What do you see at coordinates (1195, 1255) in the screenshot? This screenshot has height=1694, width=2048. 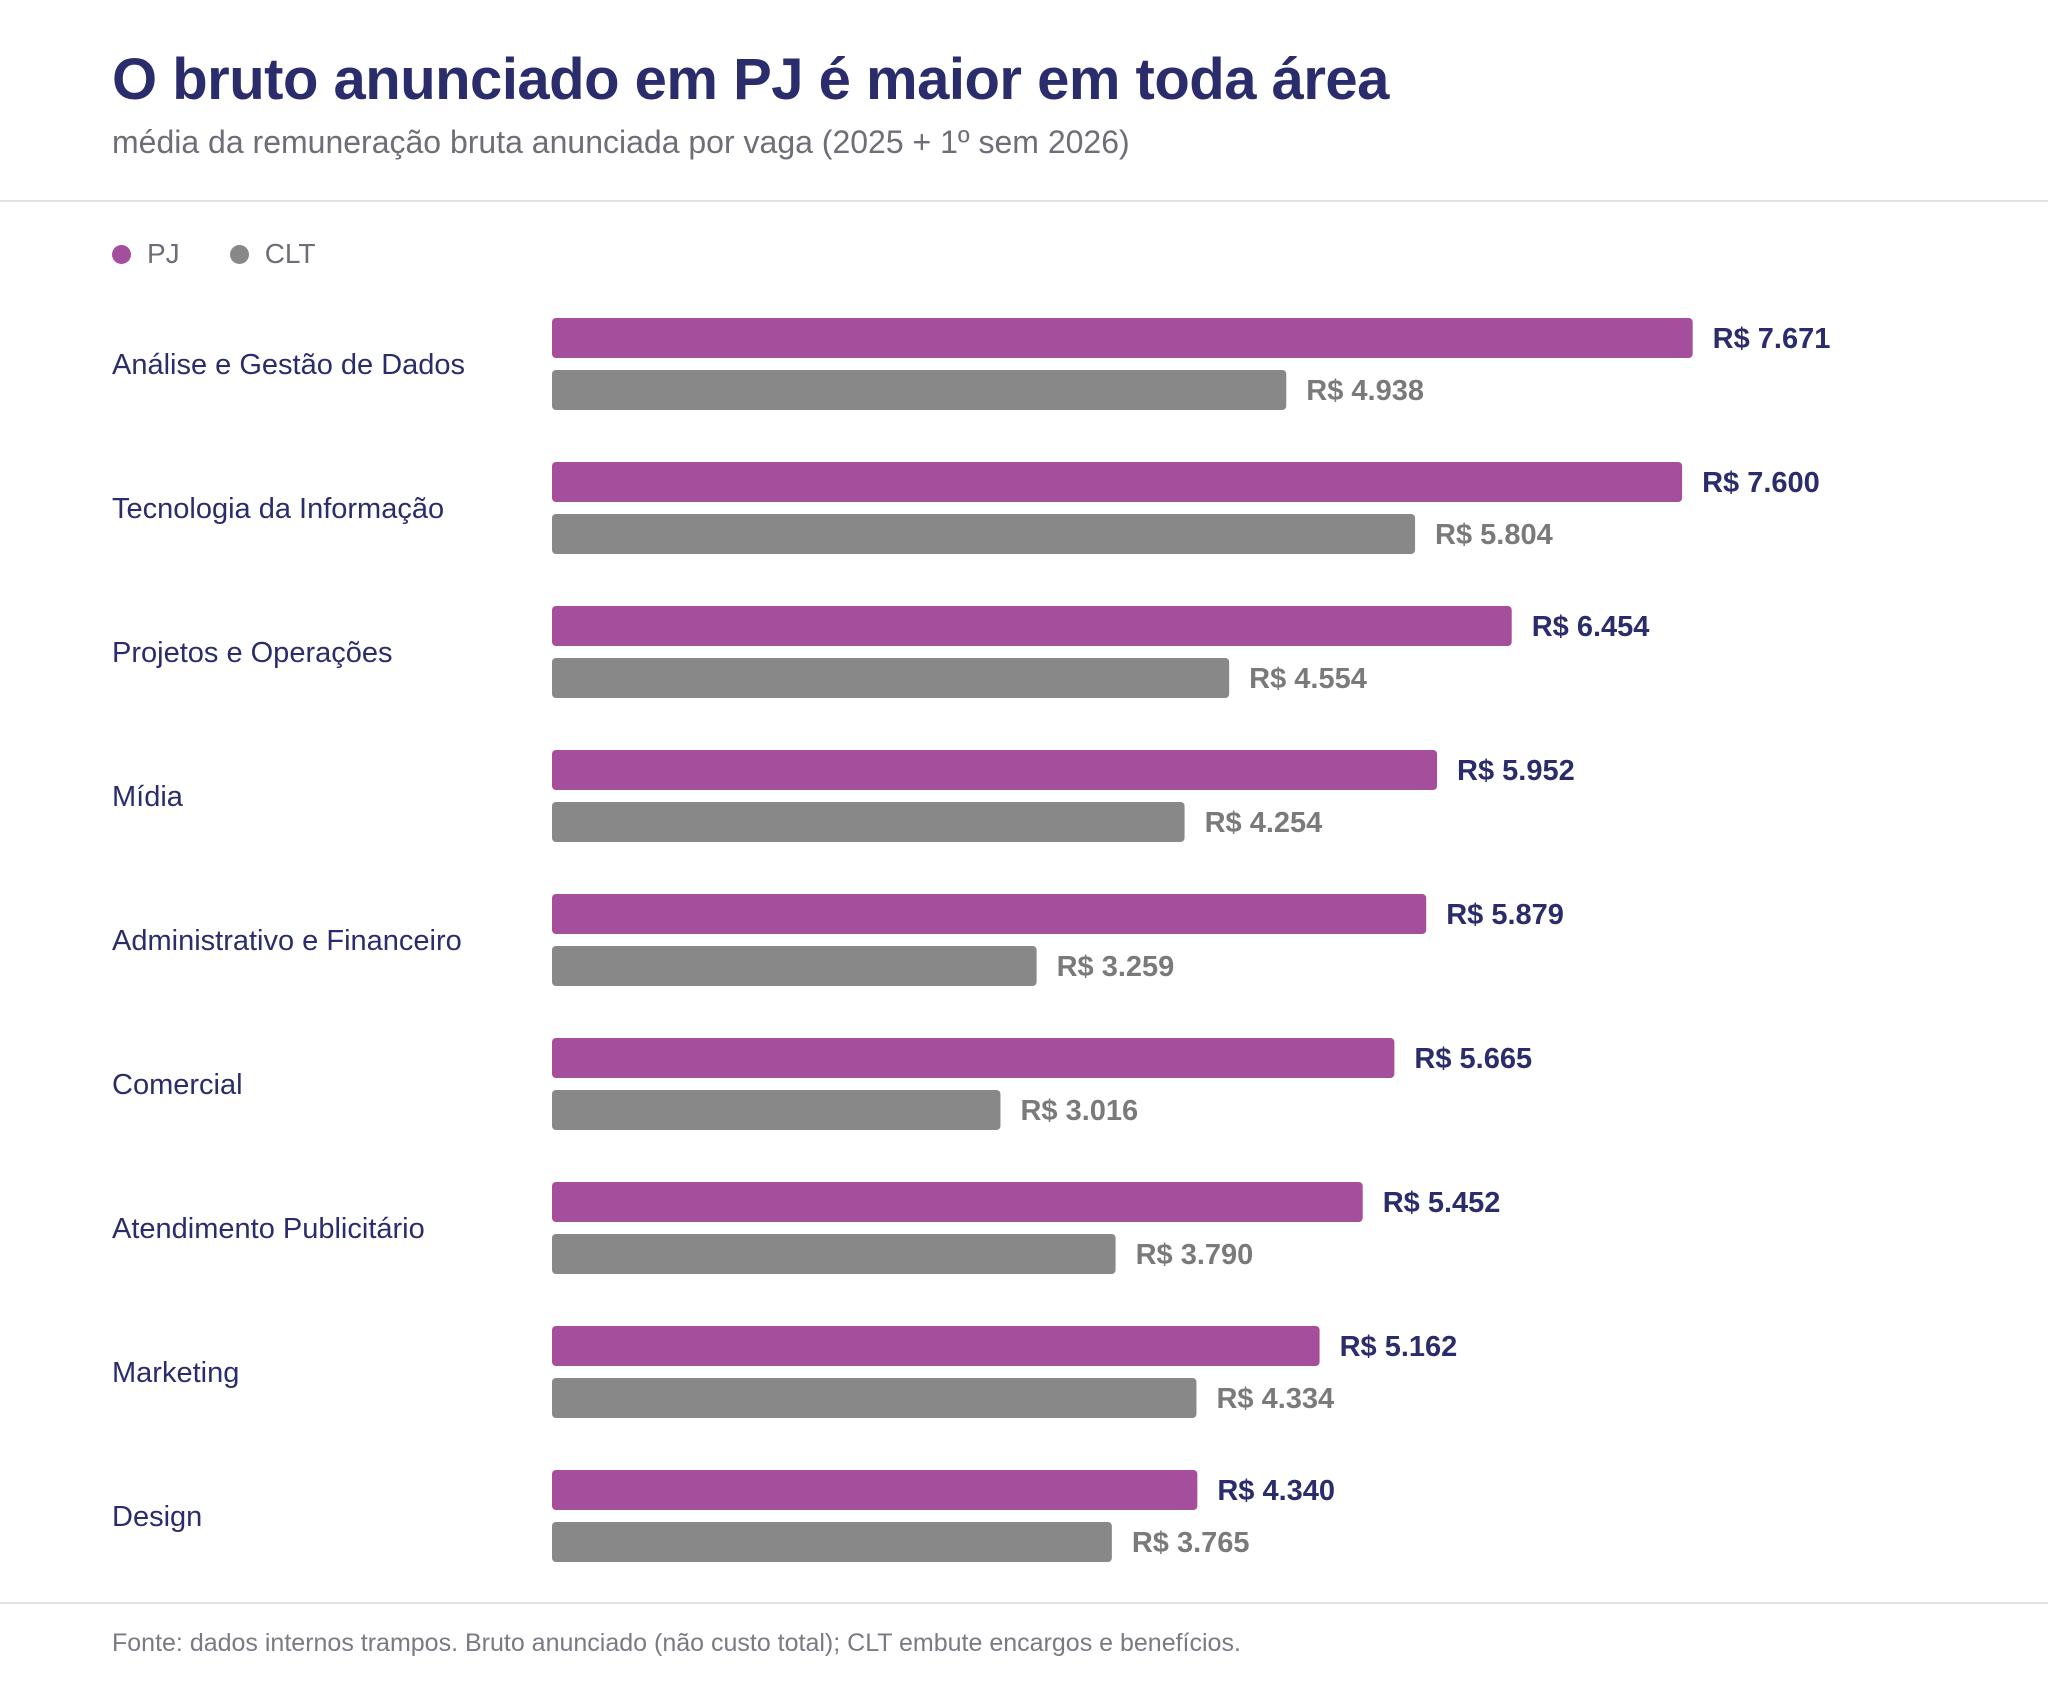 I see `value-label-clt-atendimento-publicitario: R$ 3.790` at bounding box center [1195, 1255].